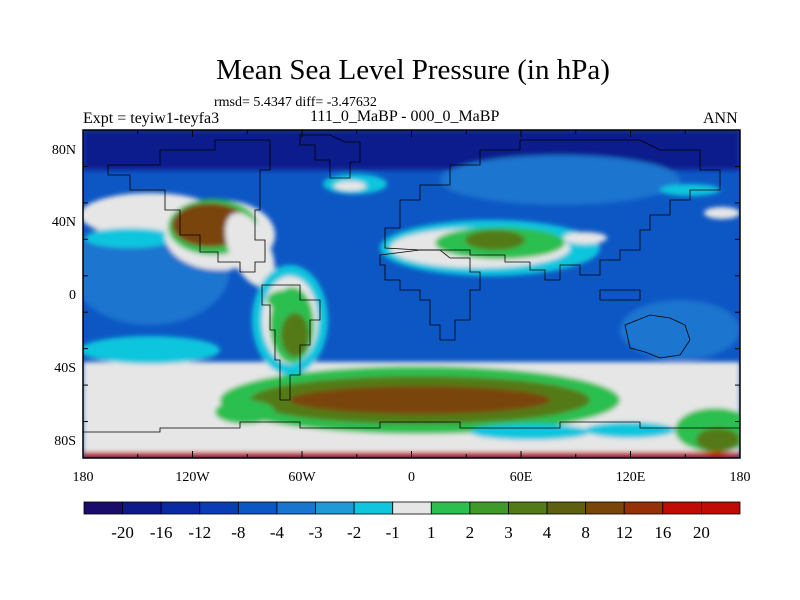 The width and height of the screenshot is (800, 600). I want to click on far-east-neutral, so click(722, 213).